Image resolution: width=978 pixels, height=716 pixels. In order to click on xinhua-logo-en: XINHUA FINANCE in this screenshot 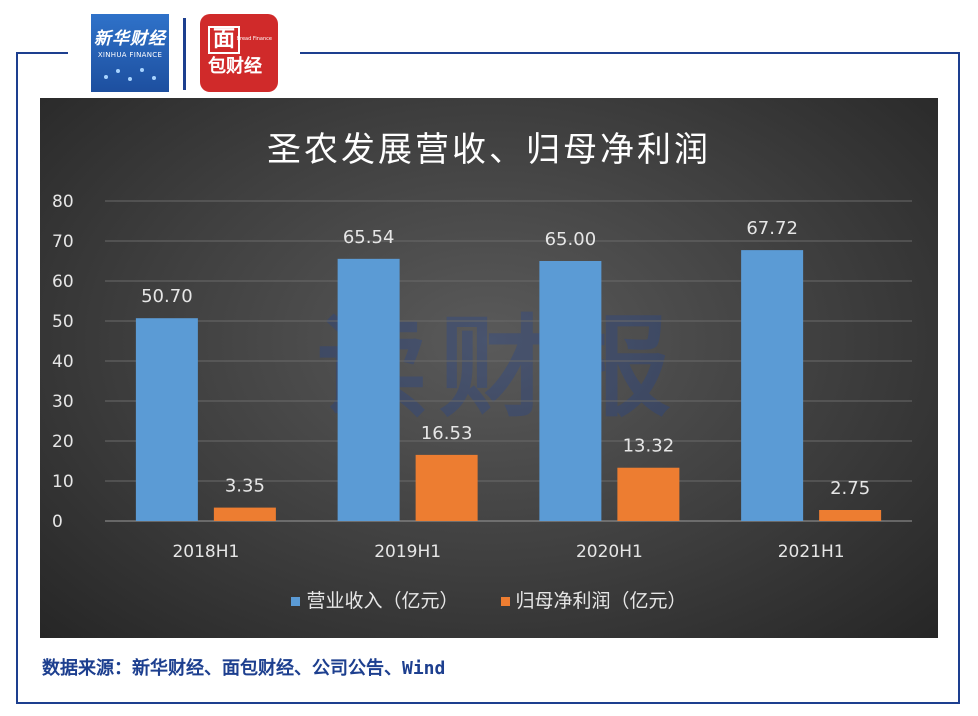, I will do `click(130, 55)`.